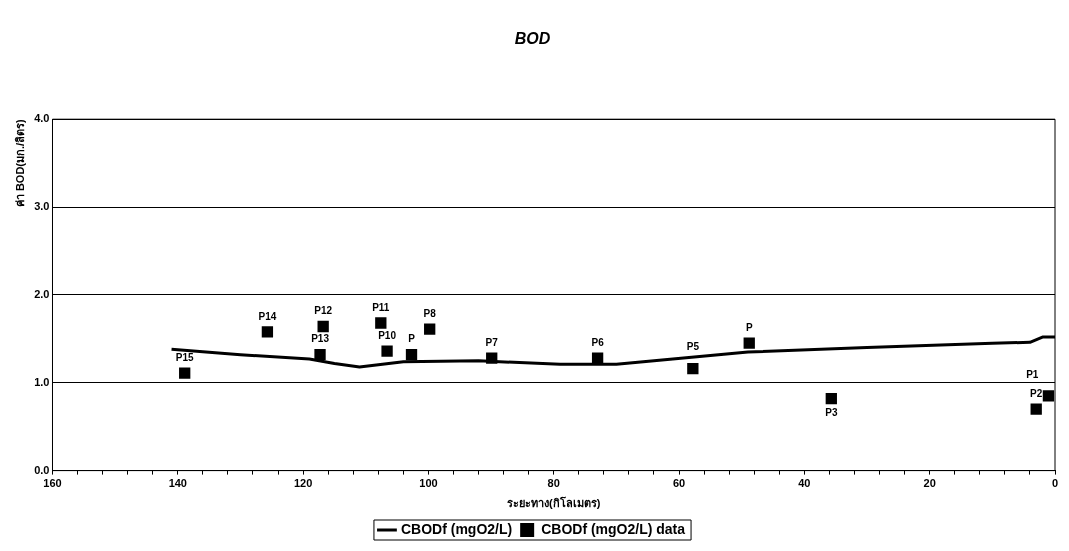  What do you see at coordinates (679, 483) in the screenshot?
I see `x-tick-label: 60` at bounding box center [679, 483].